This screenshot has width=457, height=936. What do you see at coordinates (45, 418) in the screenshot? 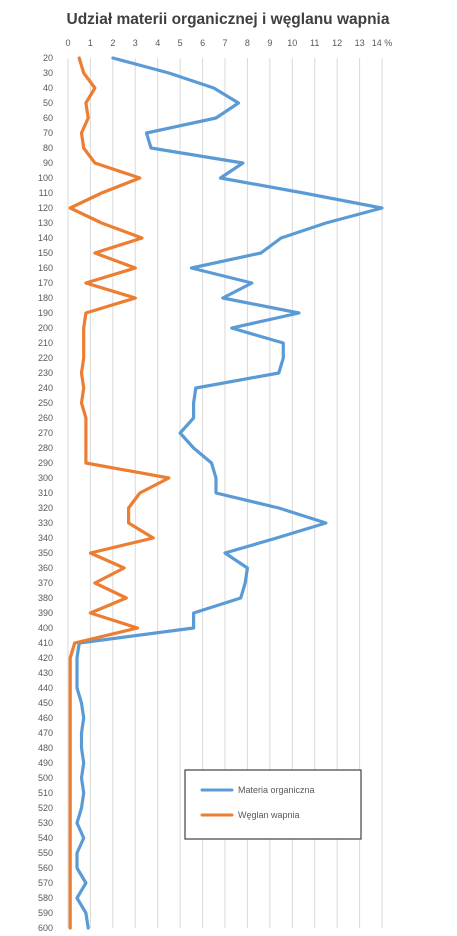
I see `y-tick-label: 260` at bounding box center [45, 418].